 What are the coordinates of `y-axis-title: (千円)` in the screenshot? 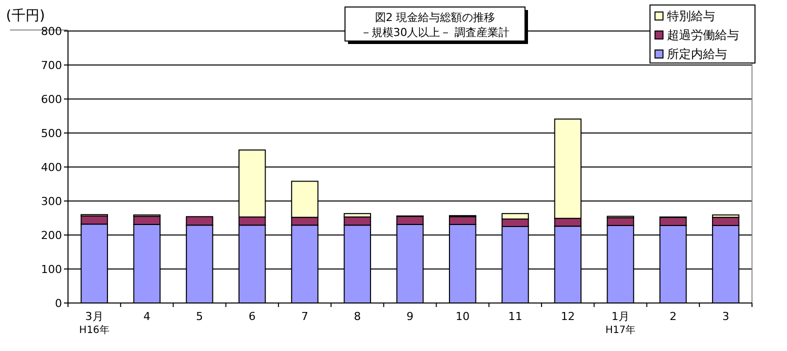 It's located at (25, 16).